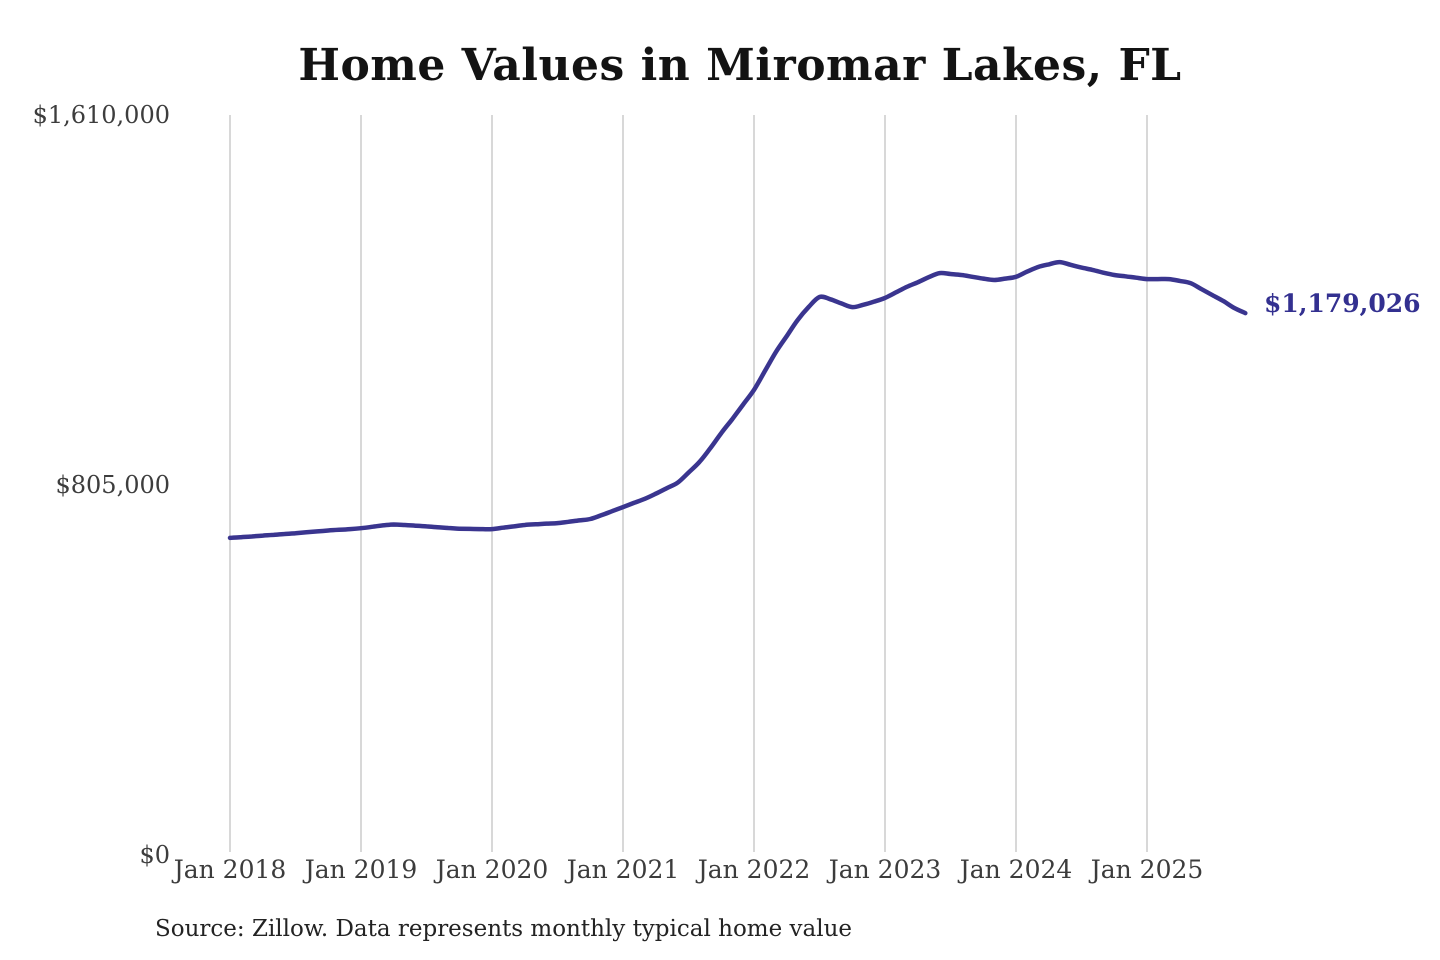 The height and width of the screenshot is (960, 1440). What do you see at coordinates (885, 869) in the screenshot?
I see `x-tick-label: Jan 2023` at bounding box center [885, 869].